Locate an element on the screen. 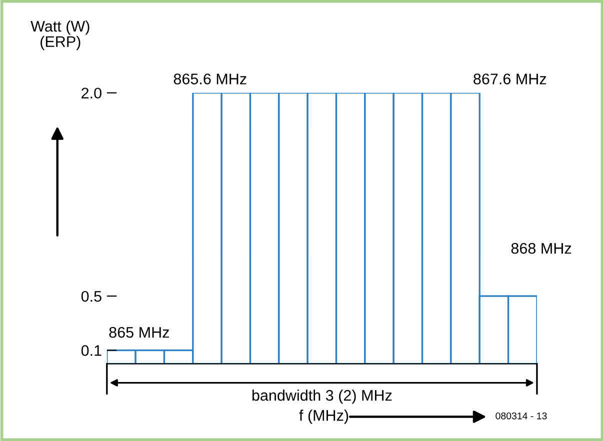  y-axis-title: Watt (W) (ERP) is located at coordinates (60, 35).